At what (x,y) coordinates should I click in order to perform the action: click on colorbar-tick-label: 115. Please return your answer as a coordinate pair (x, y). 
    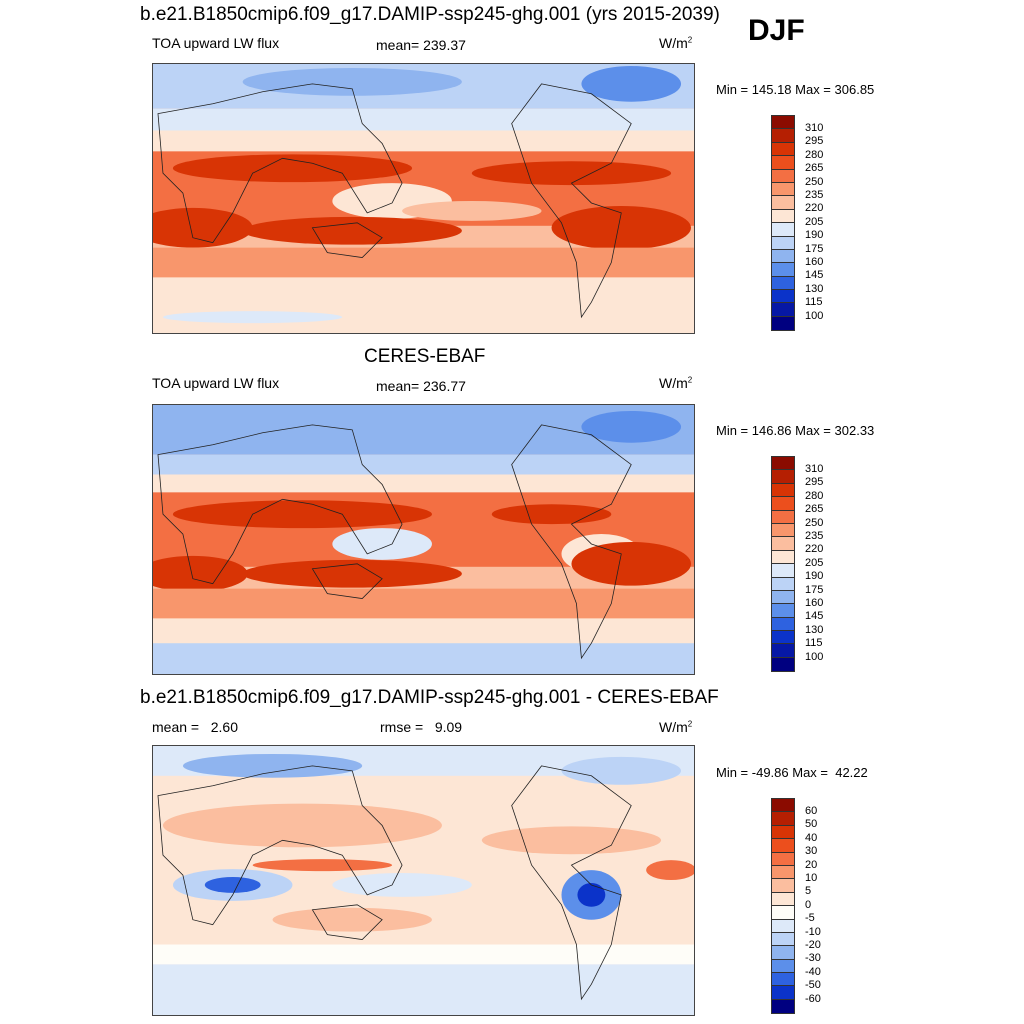
    Looking at the image, I should click on (814, 302).